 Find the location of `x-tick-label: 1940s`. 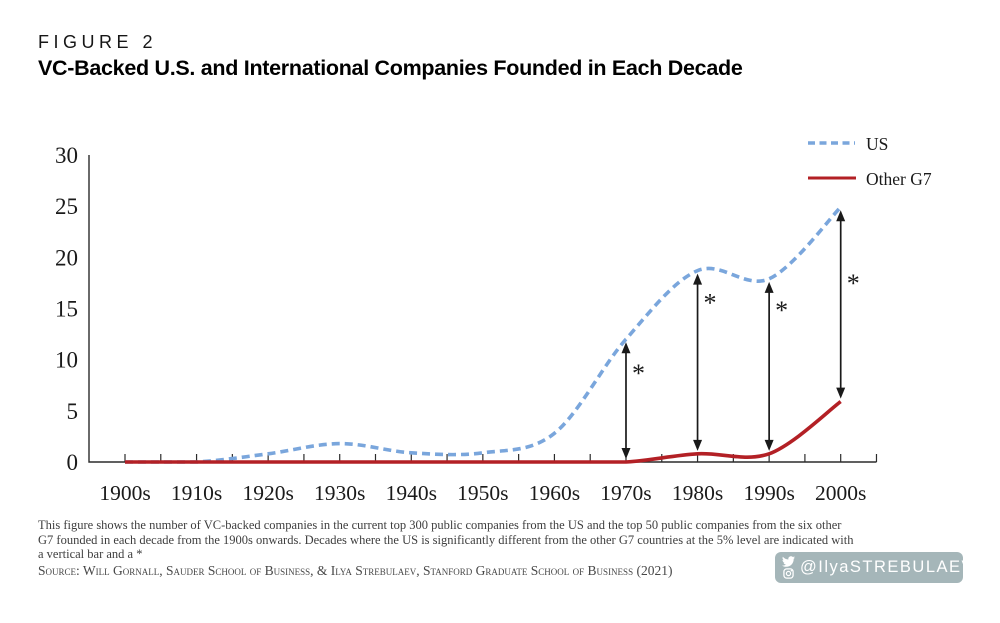

x-tick-label: 1940s is located at coordinates (411, 493).